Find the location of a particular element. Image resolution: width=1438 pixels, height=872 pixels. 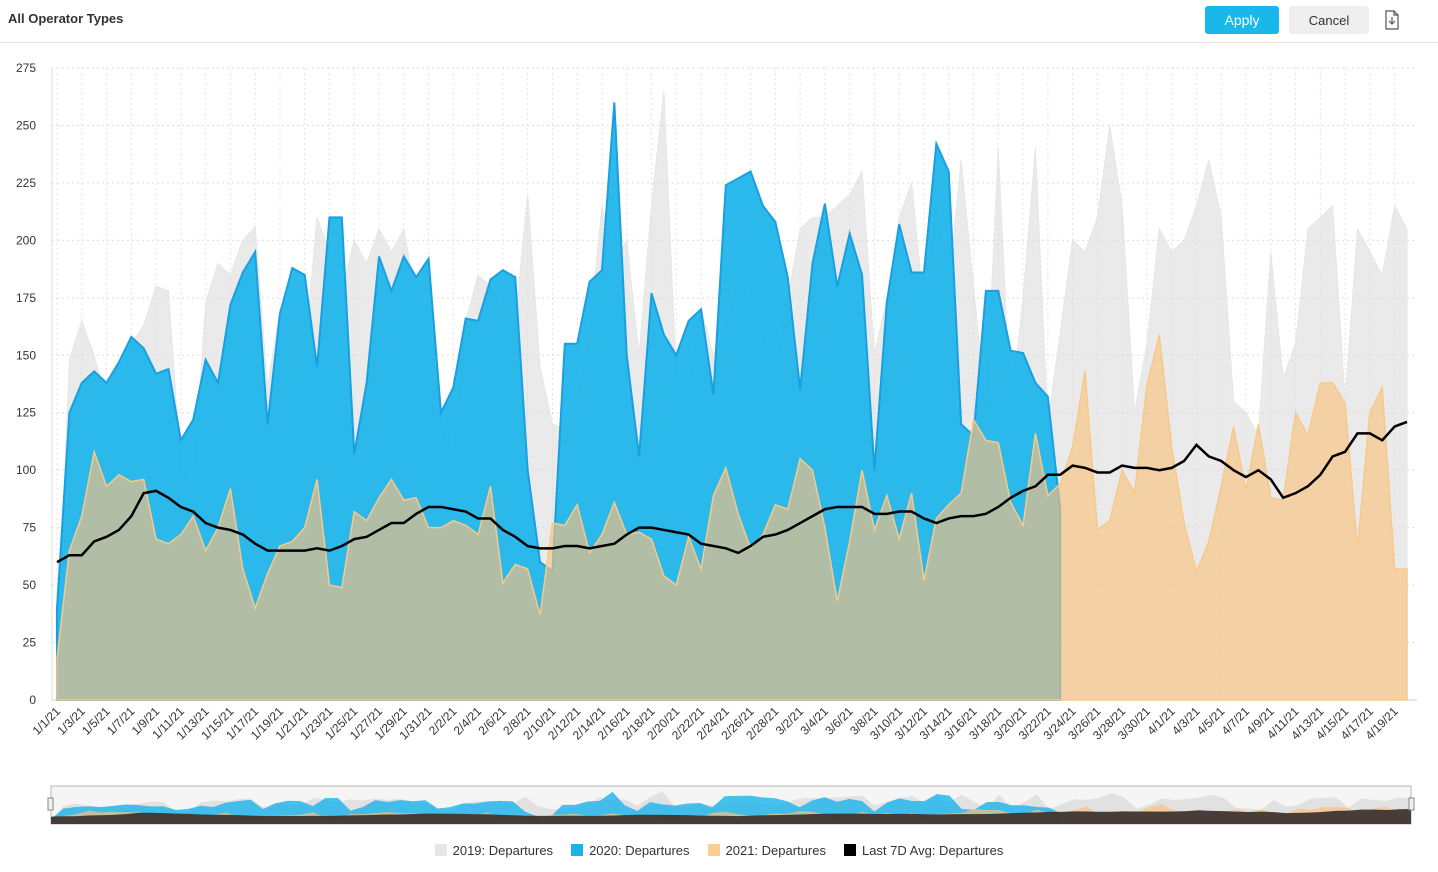

y-tick-label: 150 is located at coordinates (26, 355).